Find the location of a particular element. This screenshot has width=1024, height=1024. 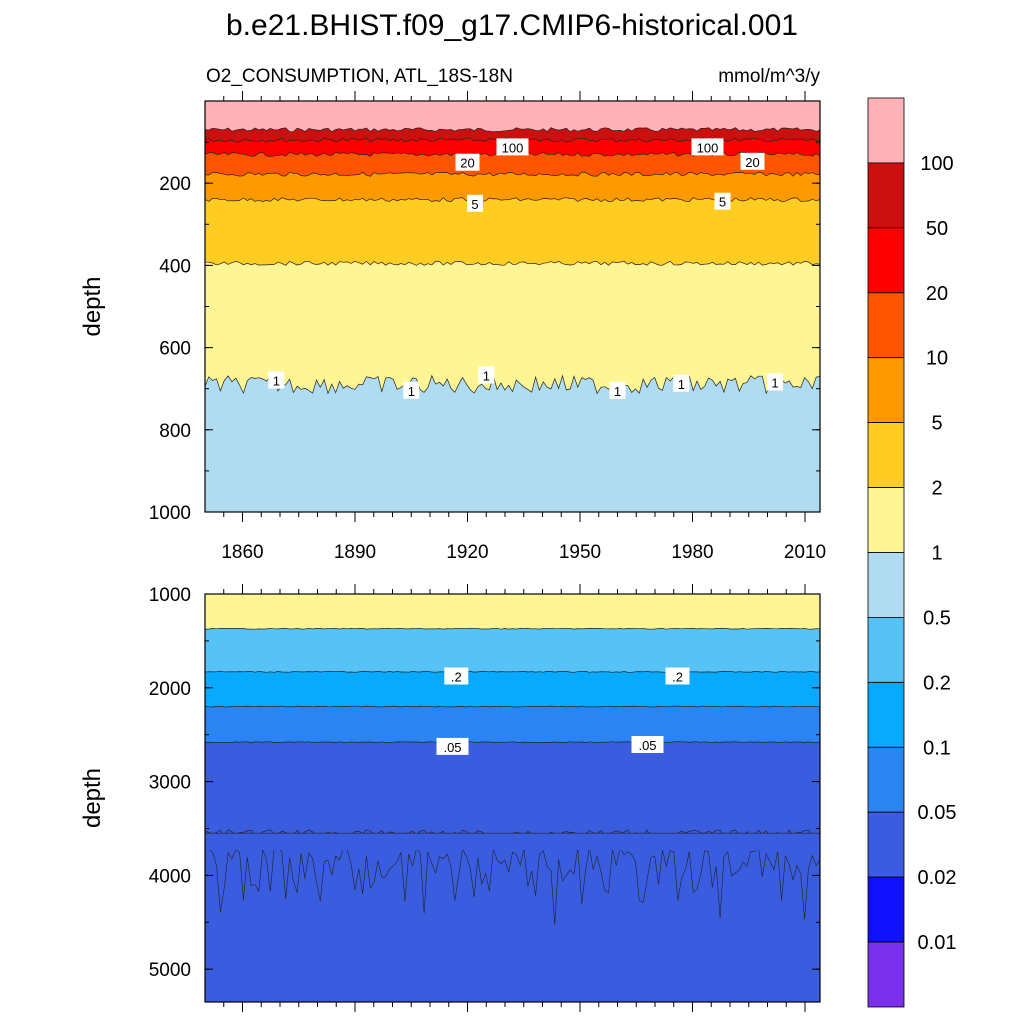

x-tick-label: 1950 is located at coordinates (580, 552).